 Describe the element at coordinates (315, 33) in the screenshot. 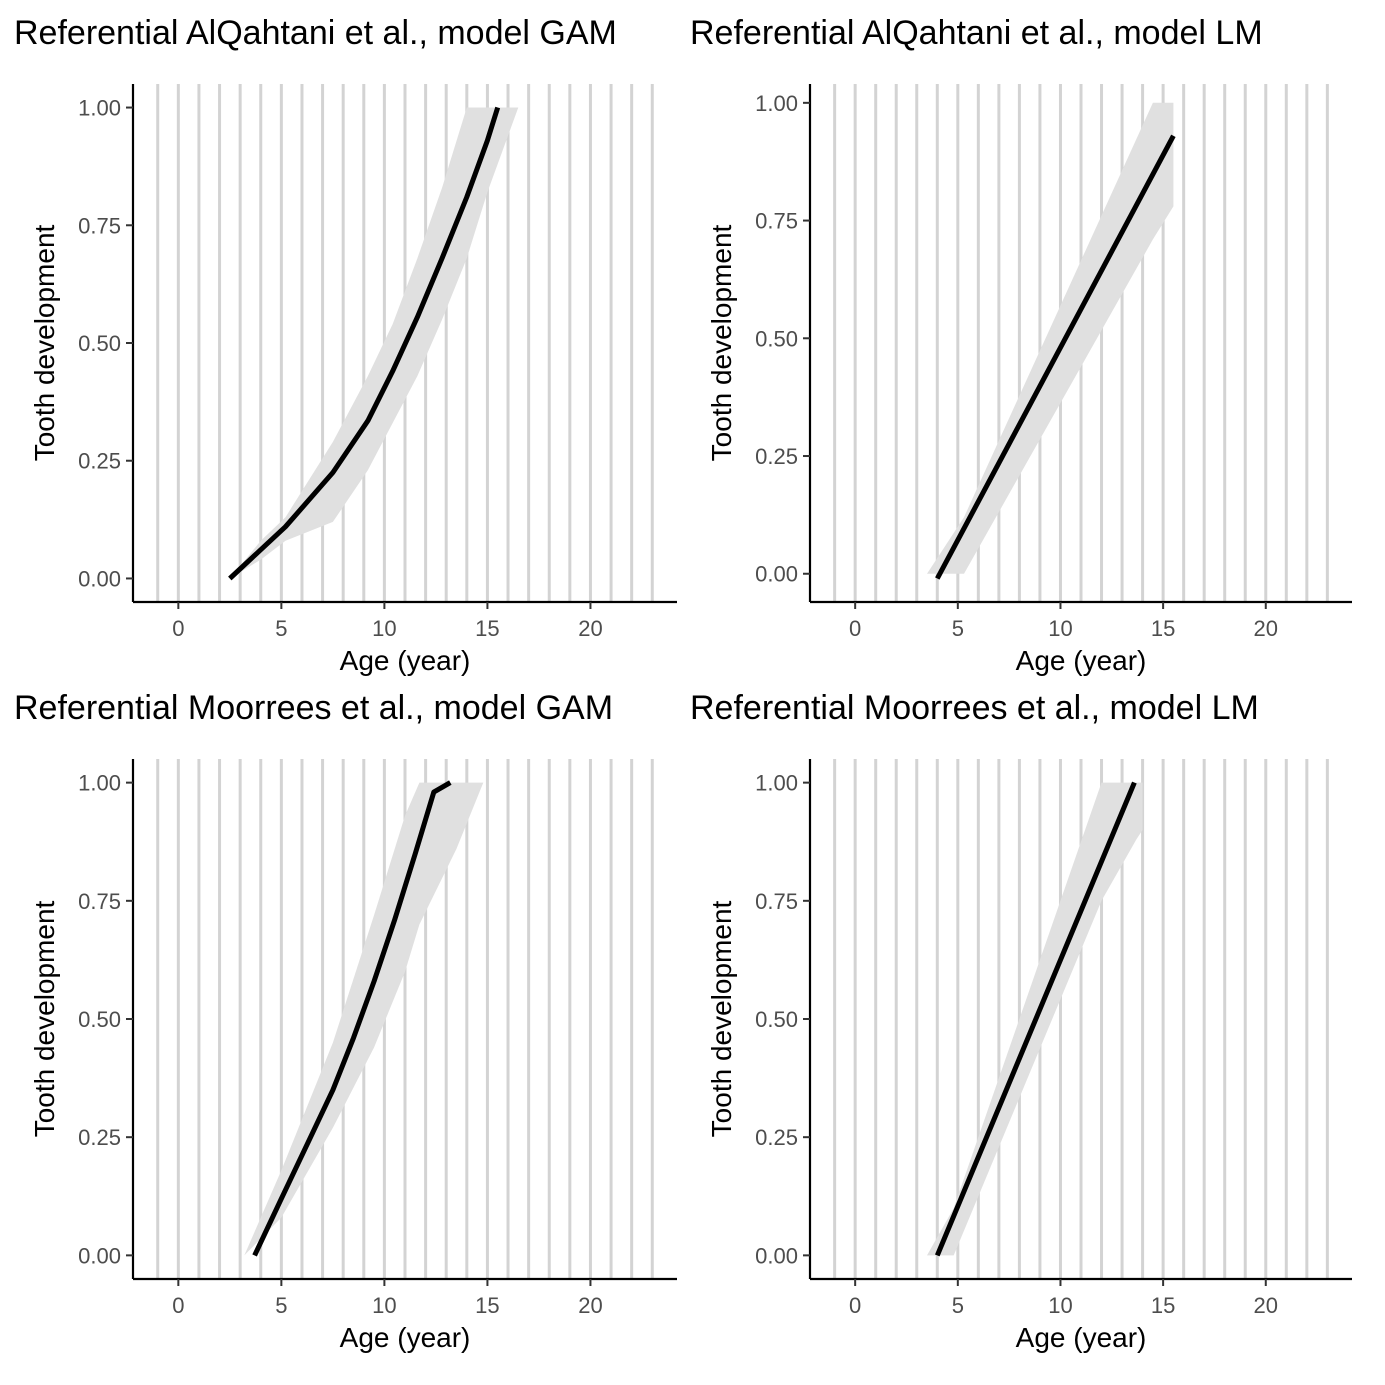

I see `panel-title: Referential AlQahtani et al., model GAM` at that location.